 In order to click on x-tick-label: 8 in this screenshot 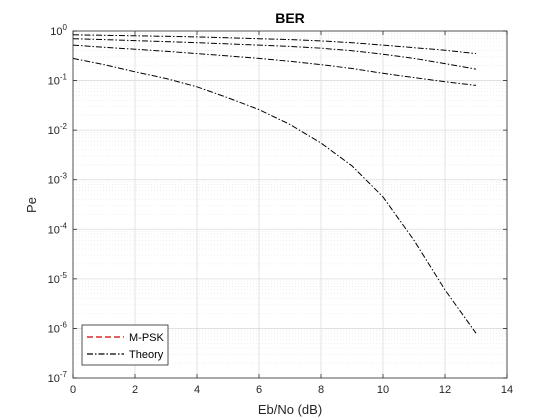, I will do `click(321, 390)`.